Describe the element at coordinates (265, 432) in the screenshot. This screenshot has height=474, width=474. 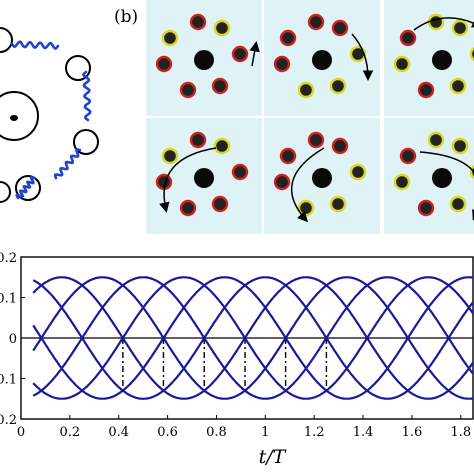
I see `x-tick-label: 1` at that location.